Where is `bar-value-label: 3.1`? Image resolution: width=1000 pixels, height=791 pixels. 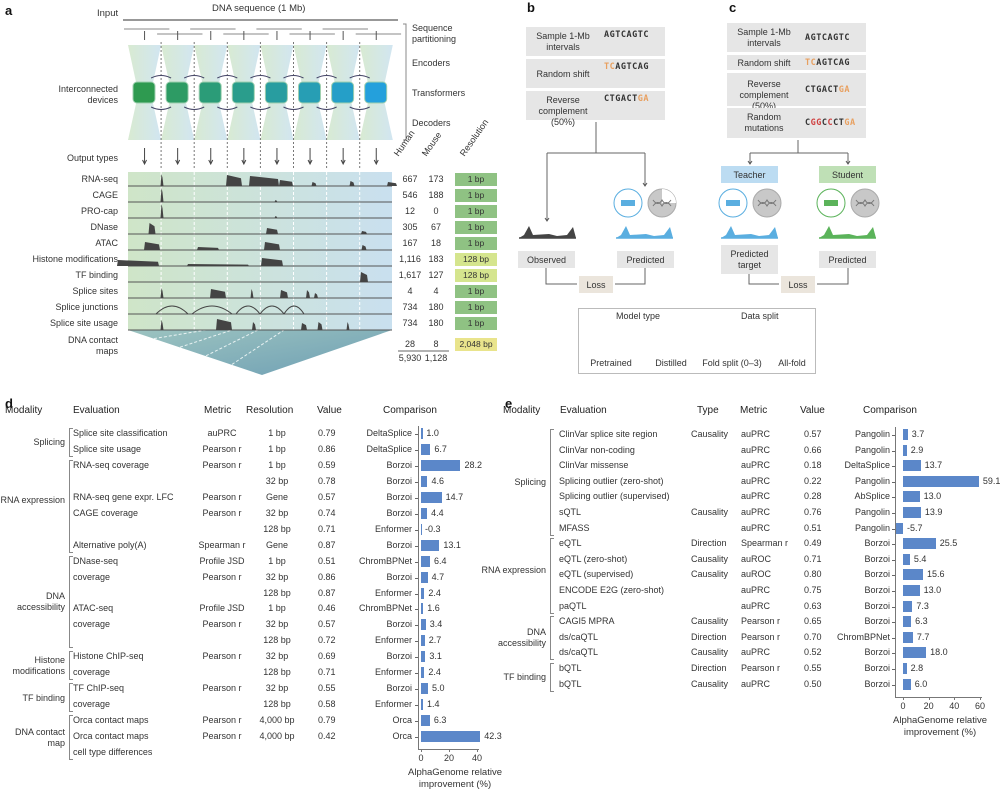
bar-value-label: 3.1 is located at coordinates (435, 656).